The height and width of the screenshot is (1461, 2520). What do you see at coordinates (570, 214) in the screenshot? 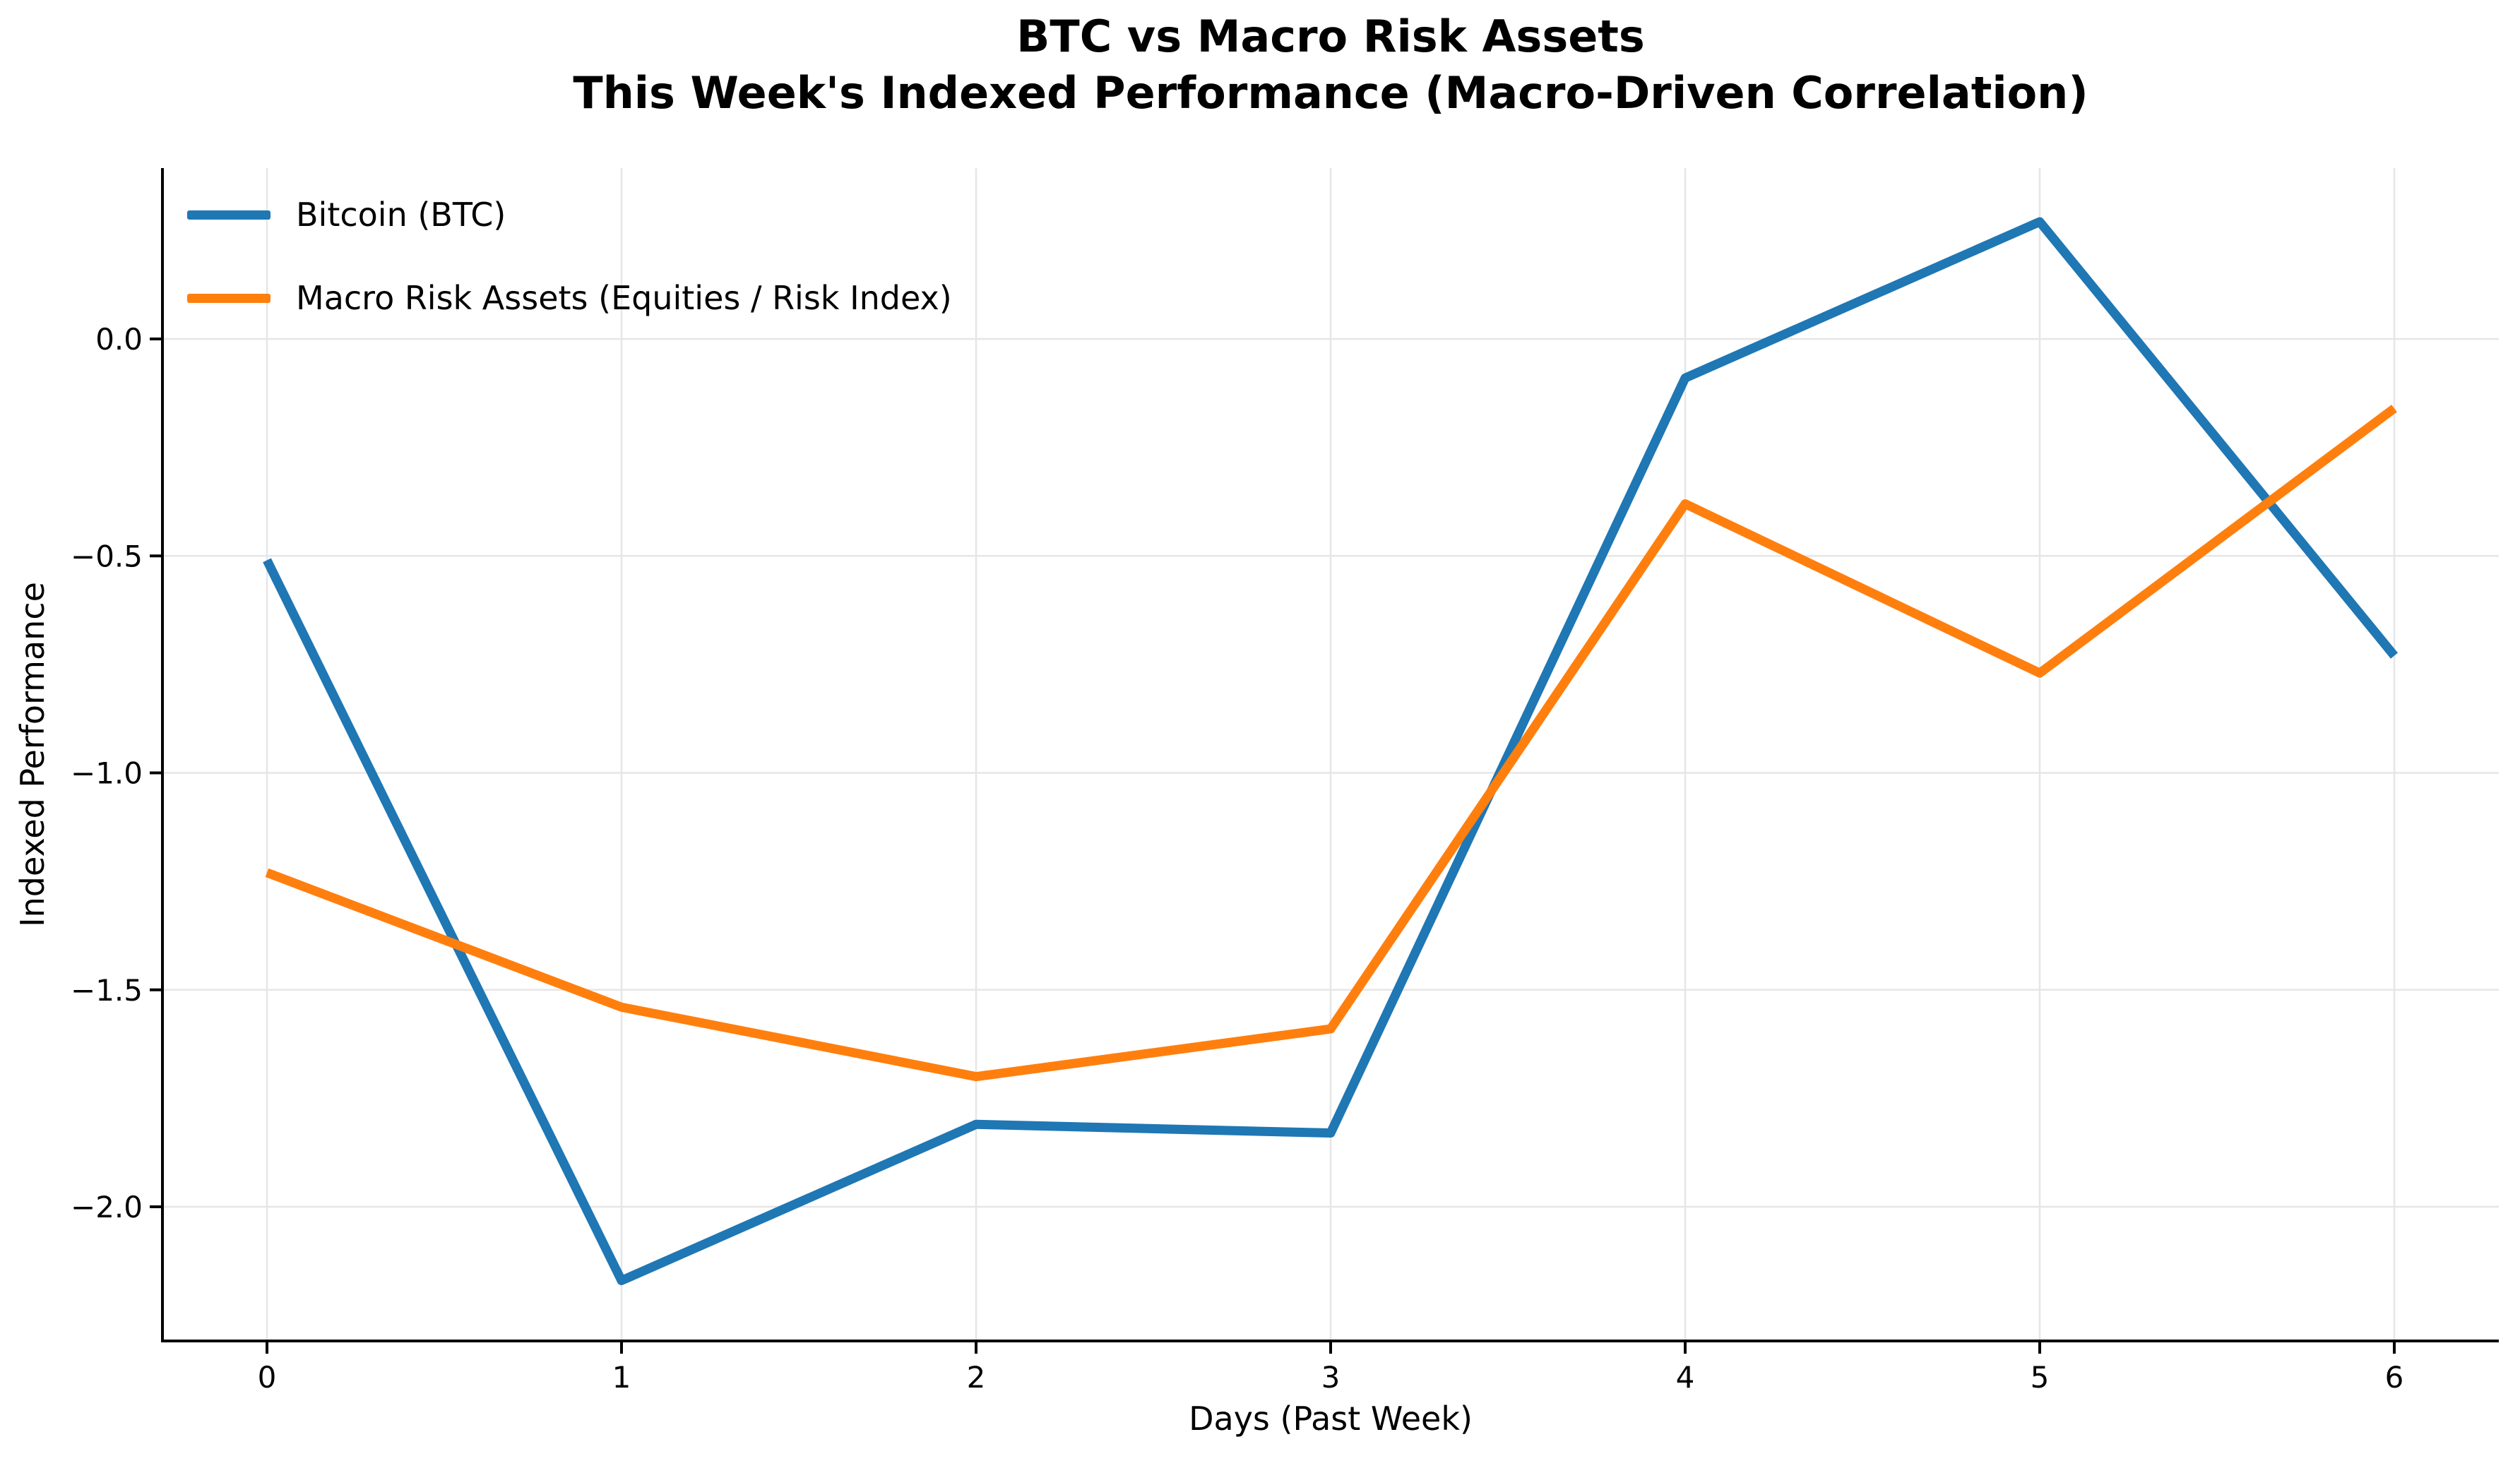
I see `legend-item-btc: Bitcoin (BTC)` at bounding box center [570, 214].